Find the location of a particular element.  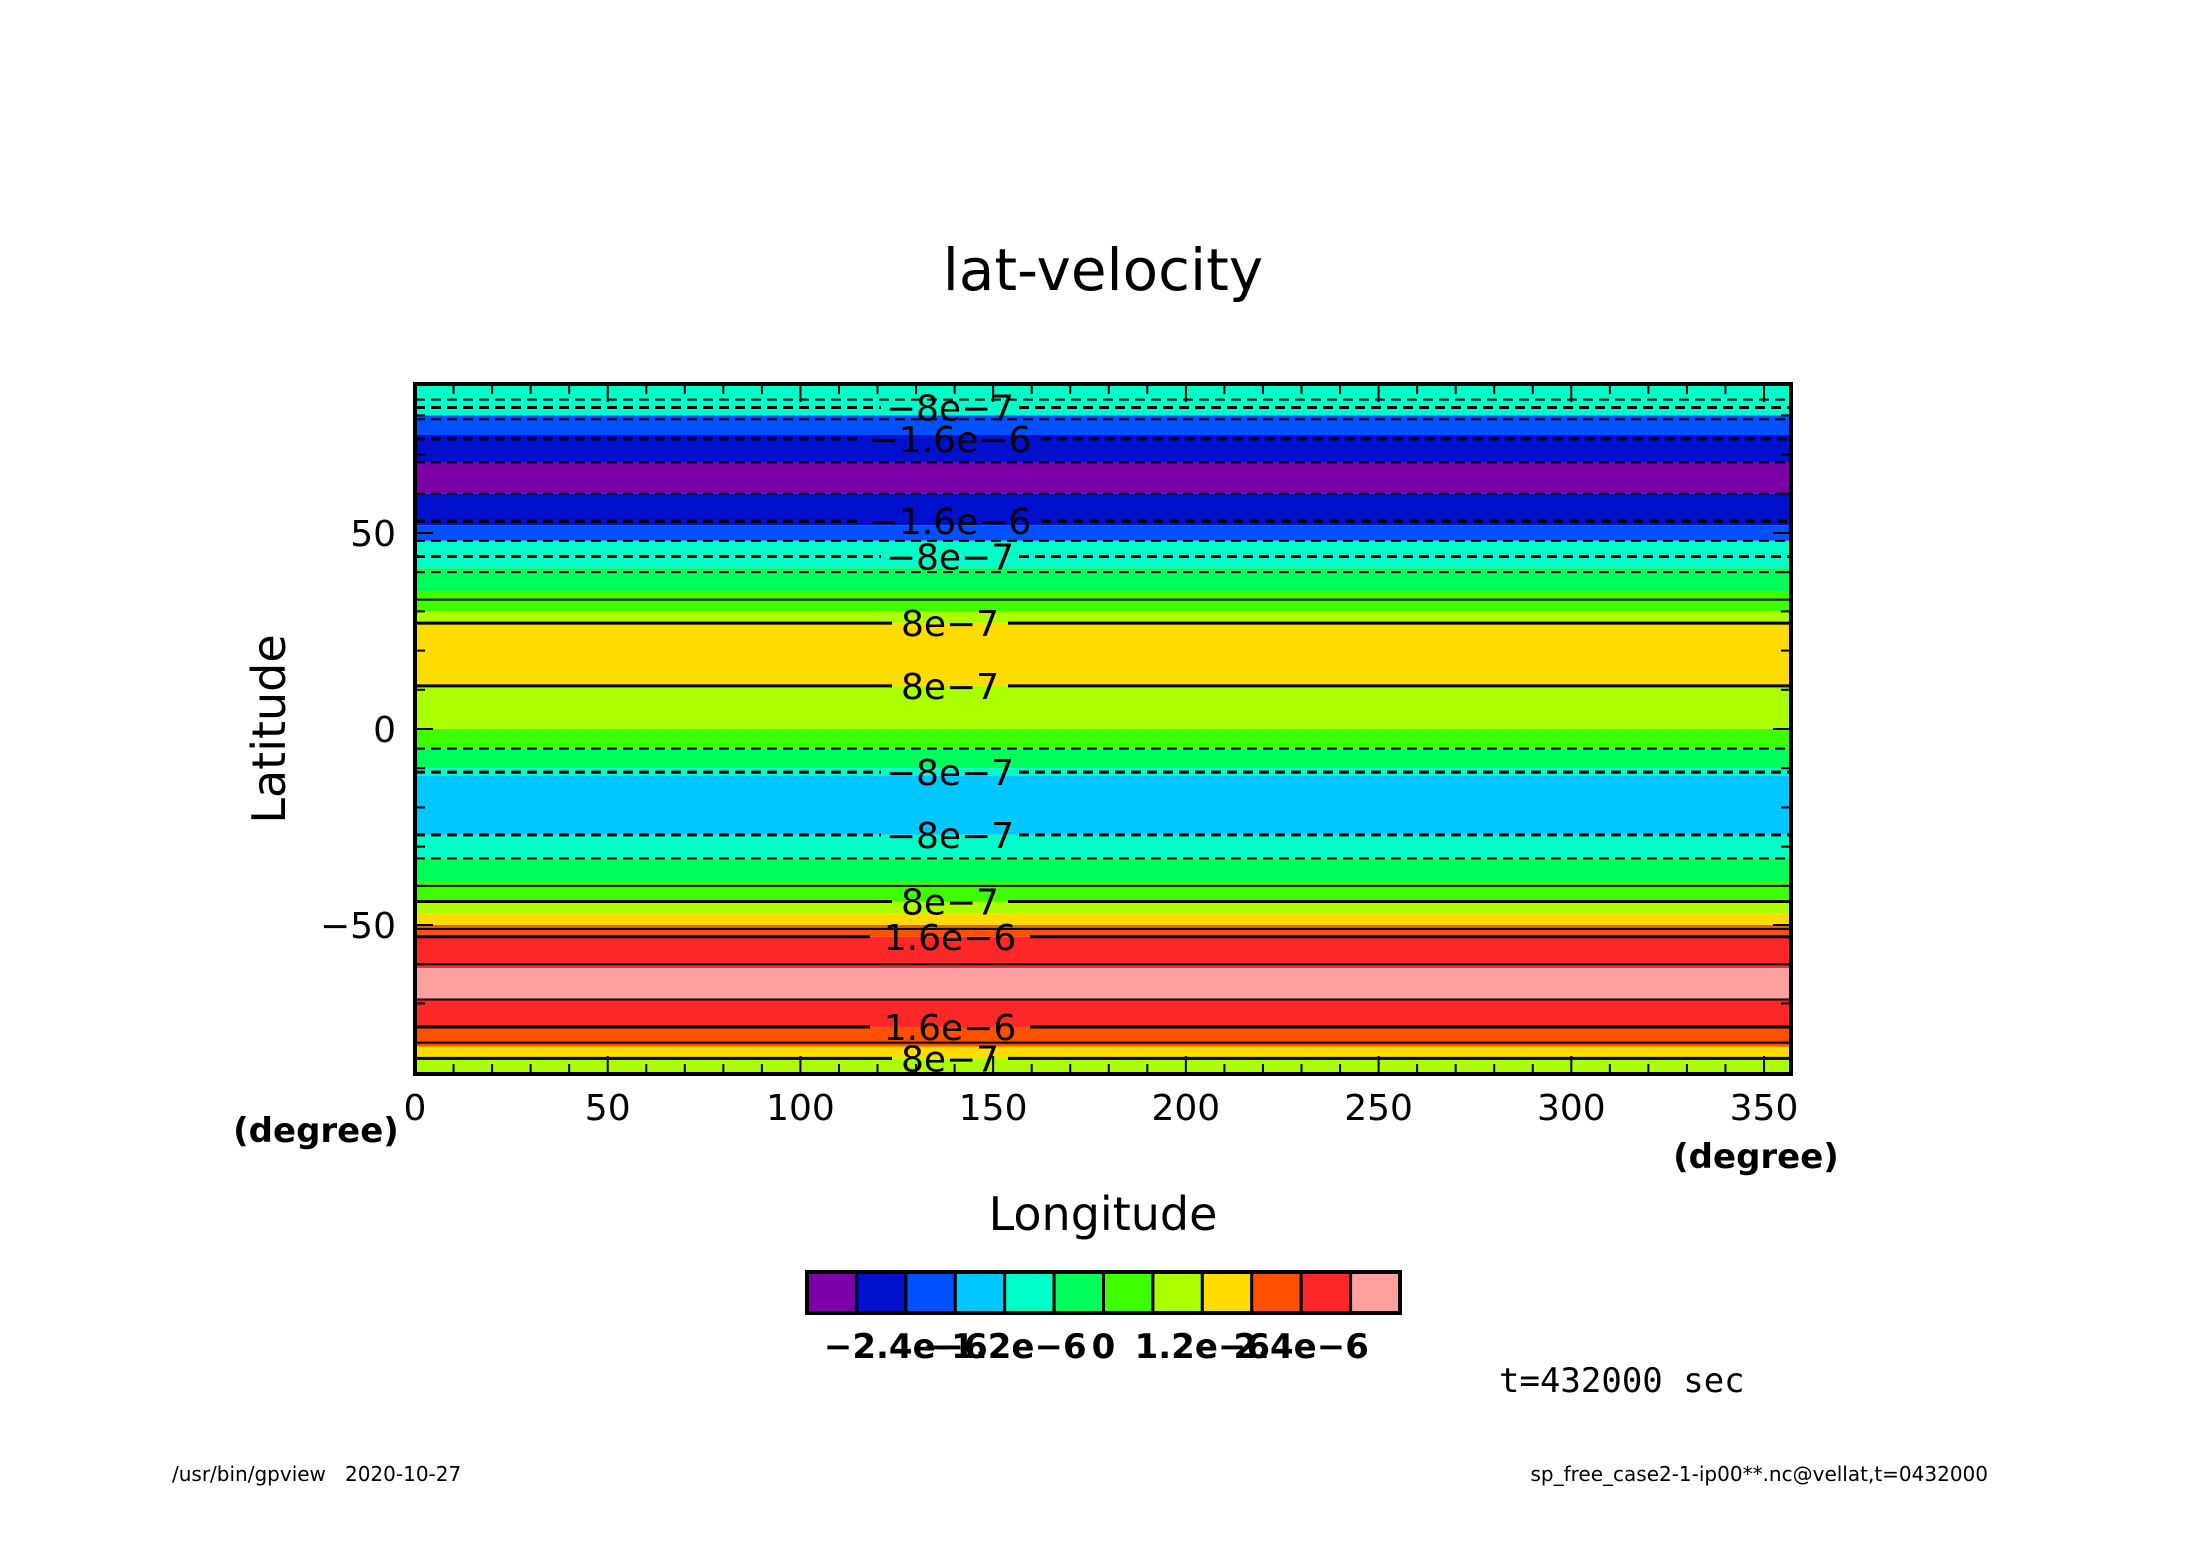

colorbar-tick-labels: −2.4e−6−1.2e−6 0 1.2e−62.4e−6 is located at coordinates (1096, 1347).